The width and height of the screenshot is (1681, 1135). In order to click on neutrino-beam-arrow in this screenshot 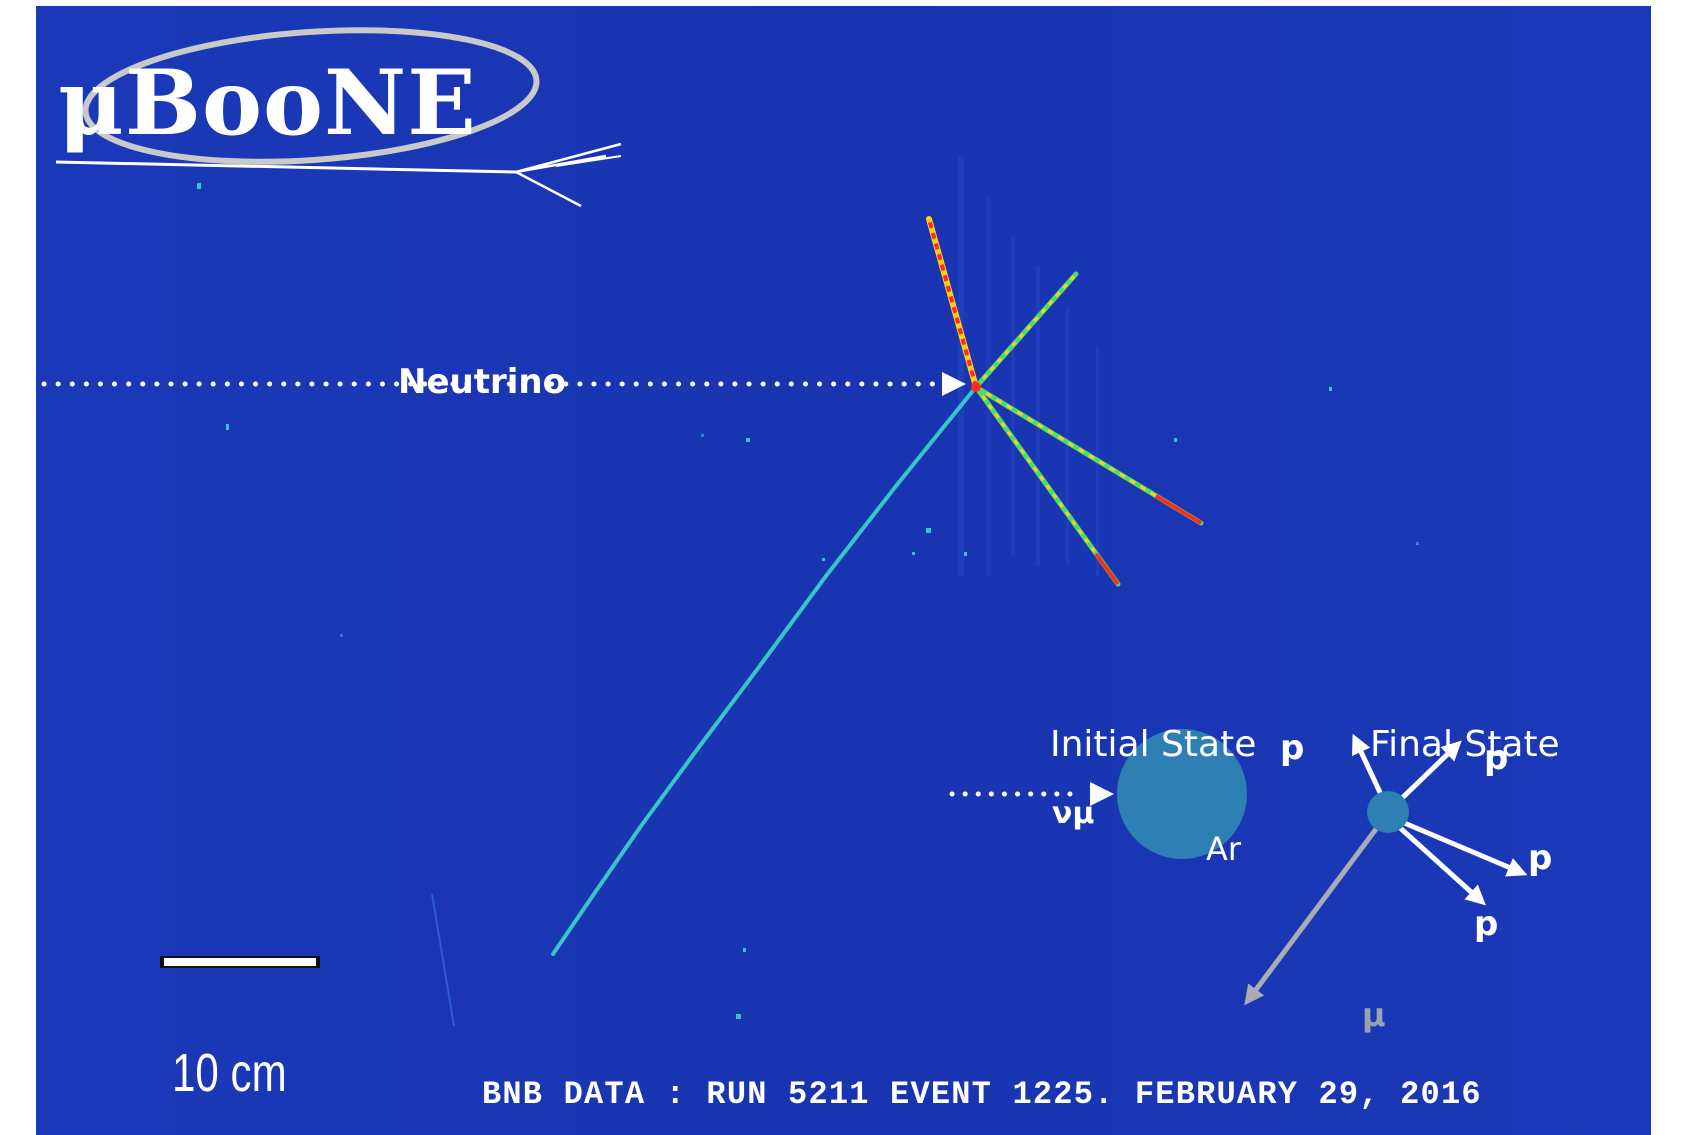, I will do `click(503, 384)`.